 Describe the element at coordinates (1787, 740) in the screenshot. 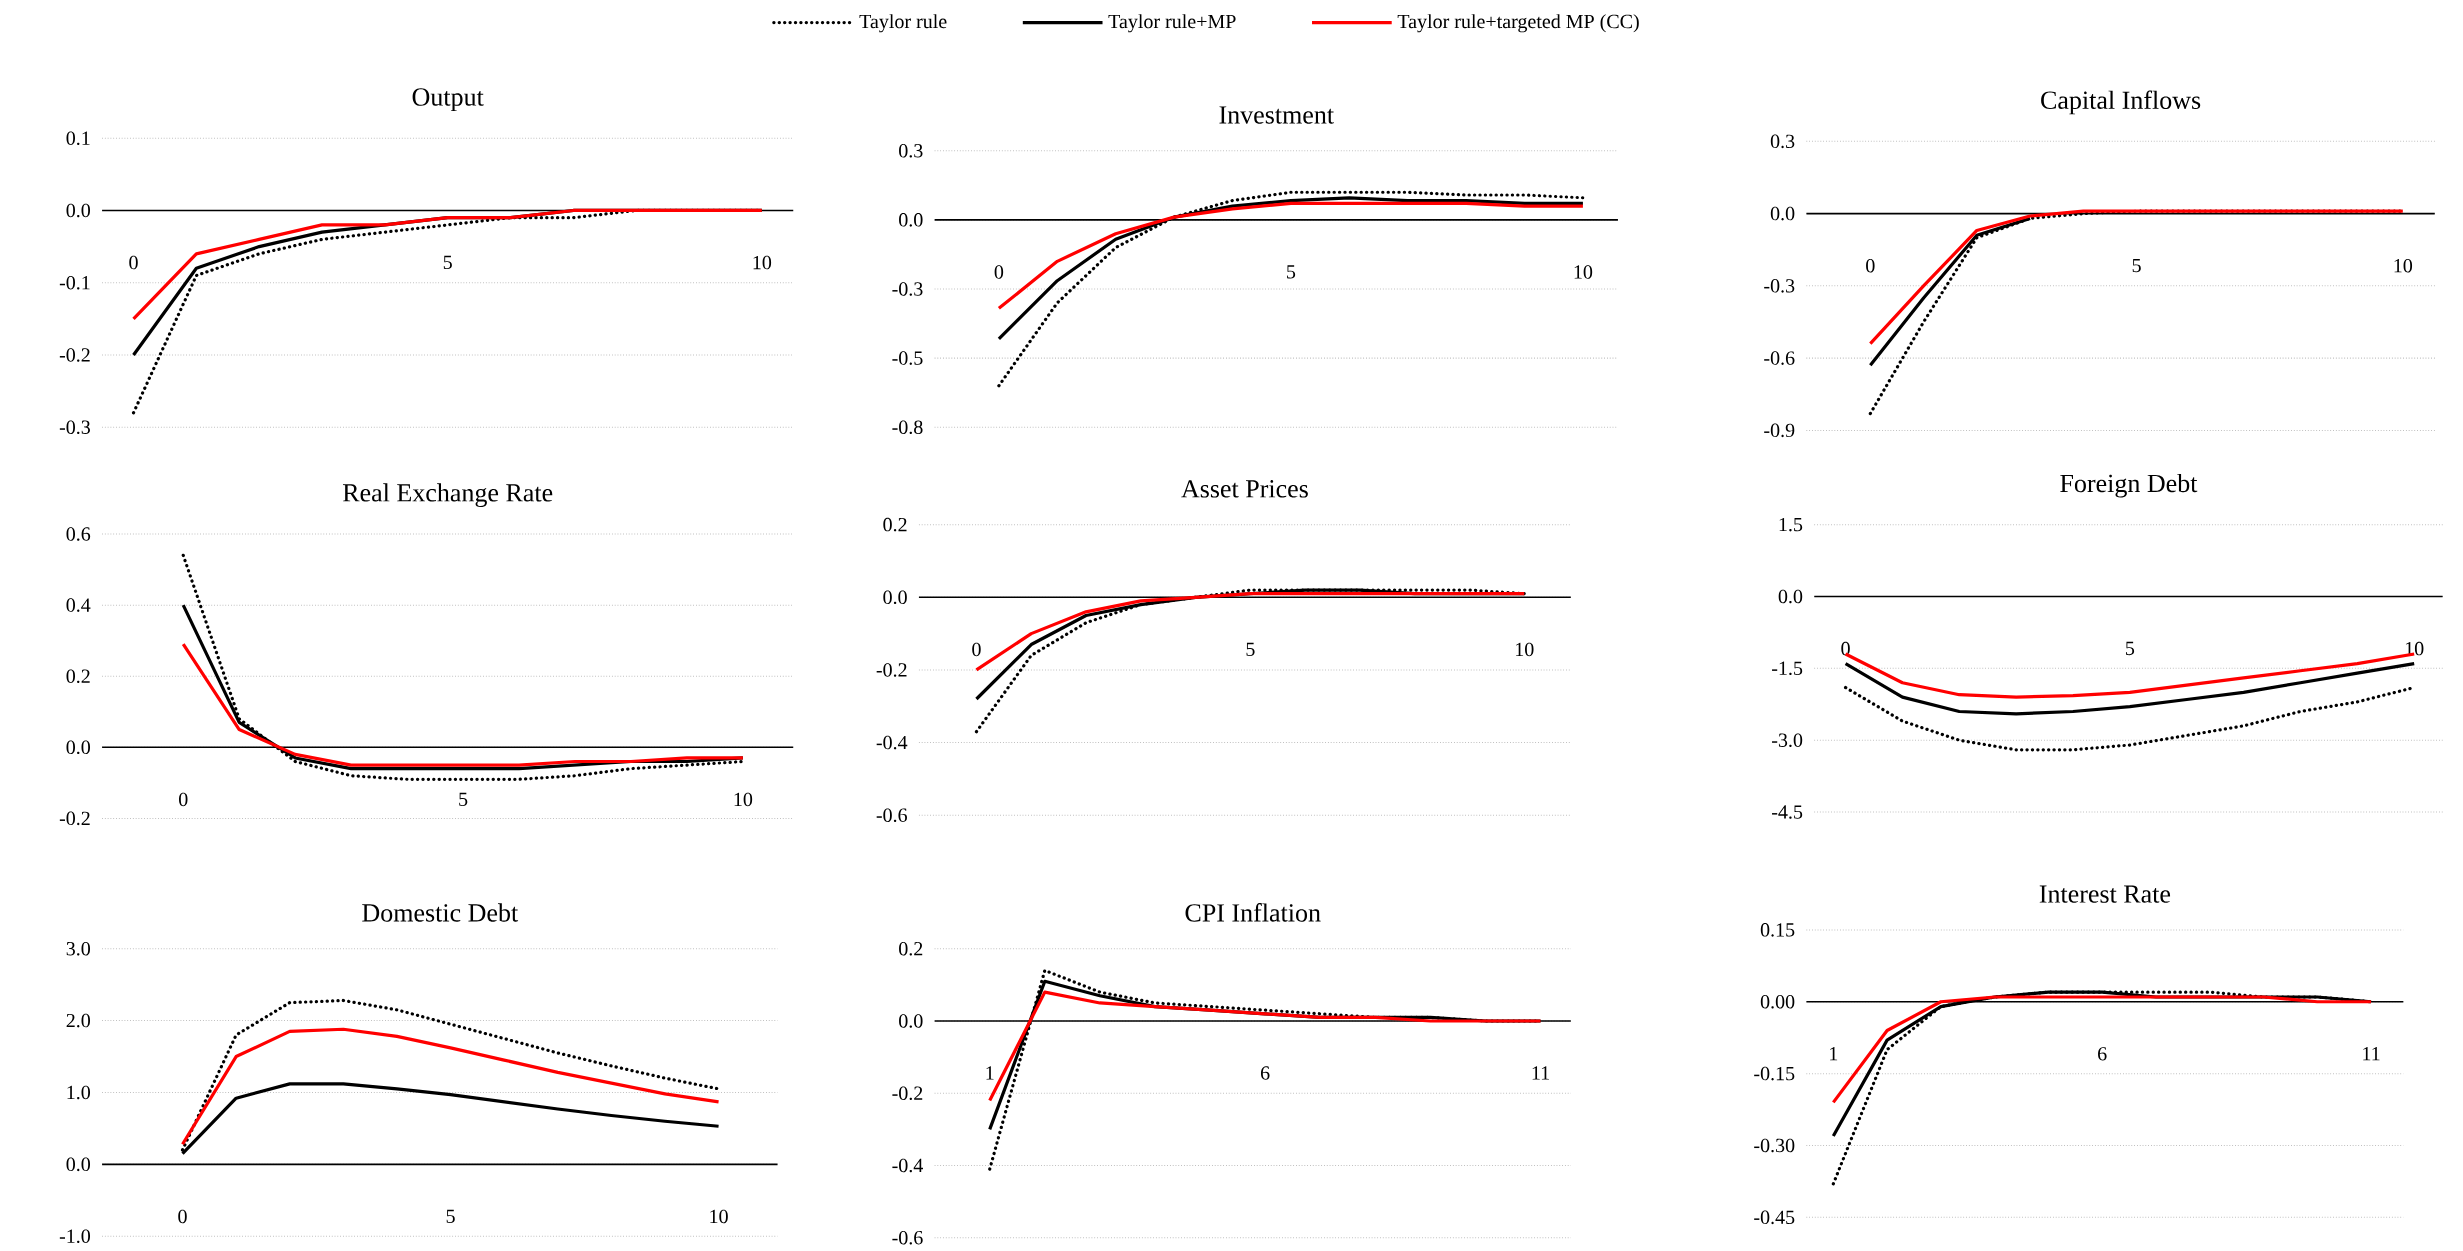

I see `y-tick-label: -3.0` at that location.